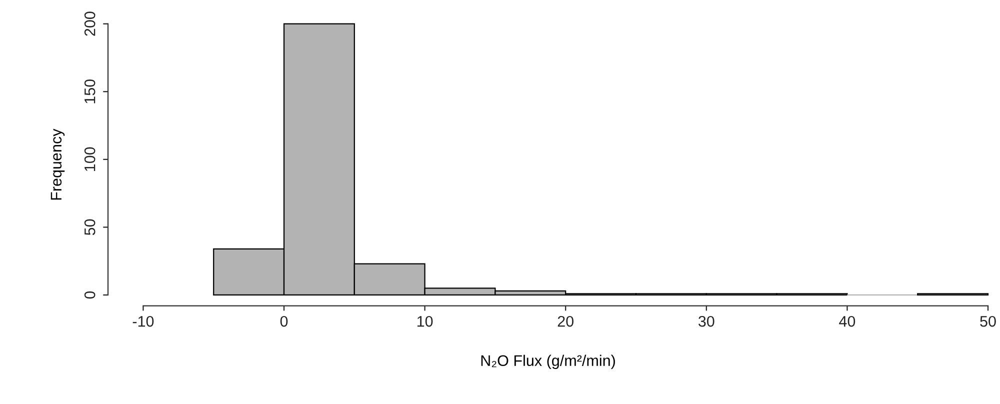  Describe the element at coordinates (90, 295) in the screenshot. I see `y-tick-label: 0` at that location.